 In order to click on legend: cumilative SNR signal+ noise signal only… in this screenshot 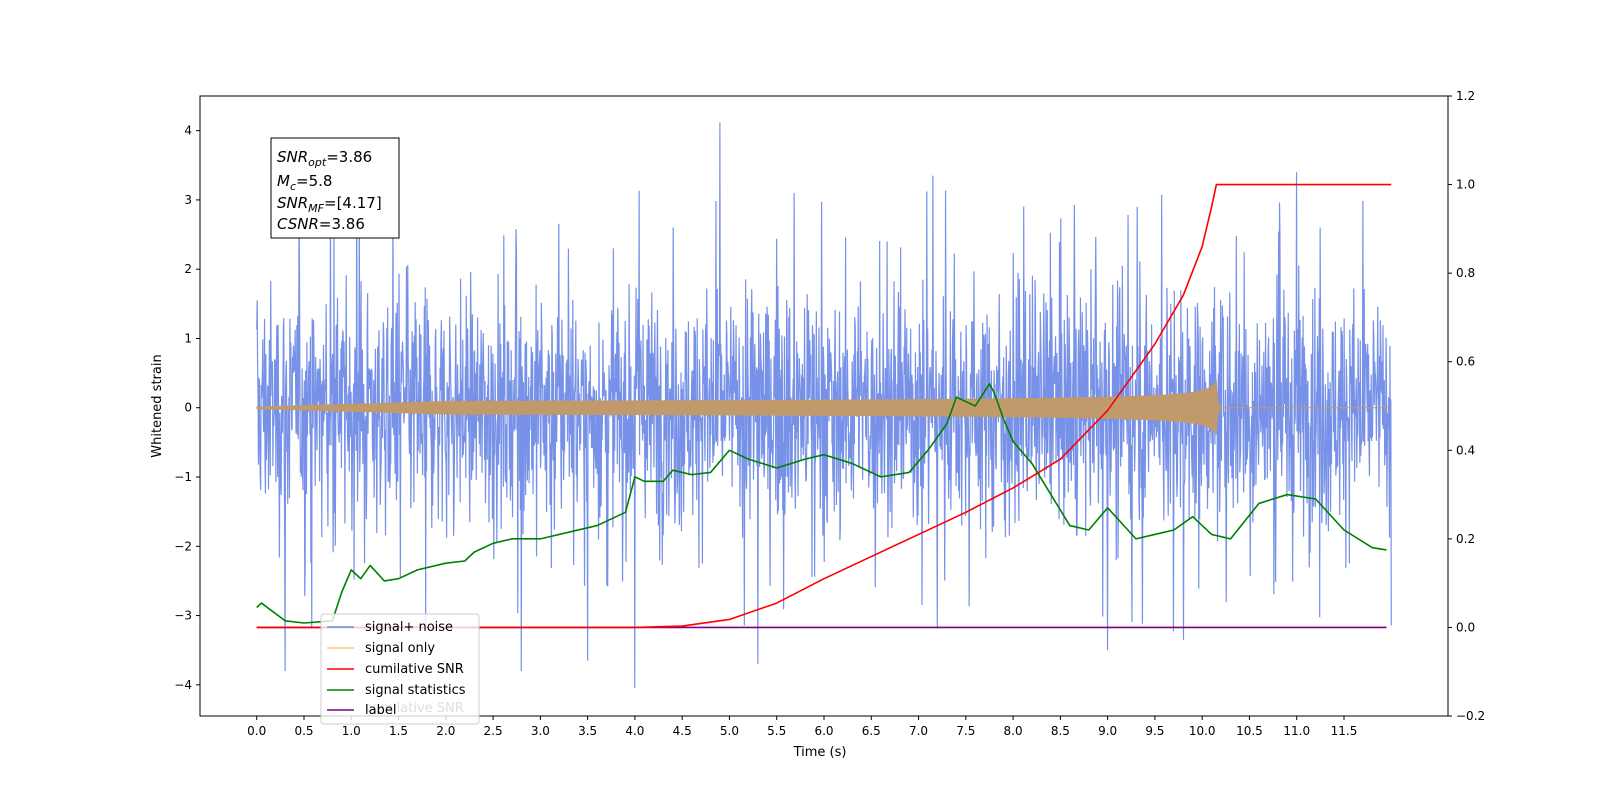, I will do `click(400, 669)`.